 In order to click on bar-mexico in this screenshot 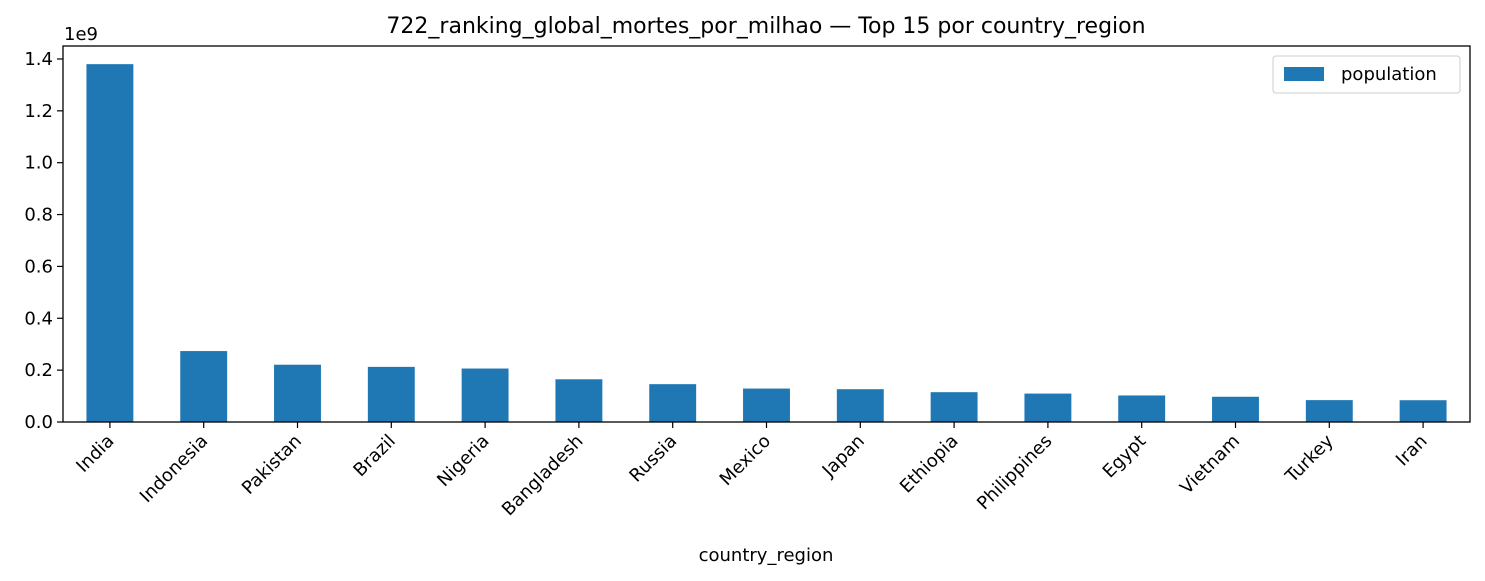, I will do `click(766, 405)`.